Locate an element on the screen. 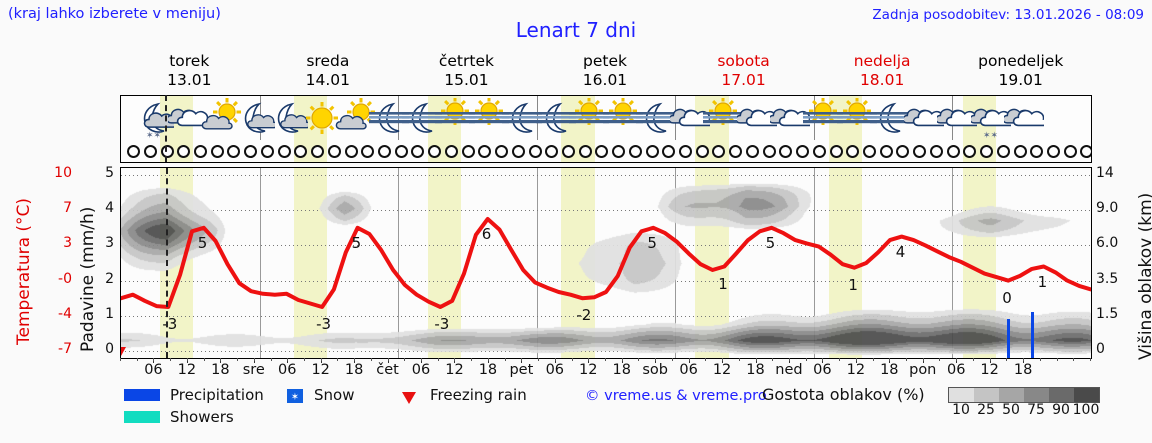 The width and height of the screenshot is (1152, 443). showers-swatch is located at coordinates (142, 417).